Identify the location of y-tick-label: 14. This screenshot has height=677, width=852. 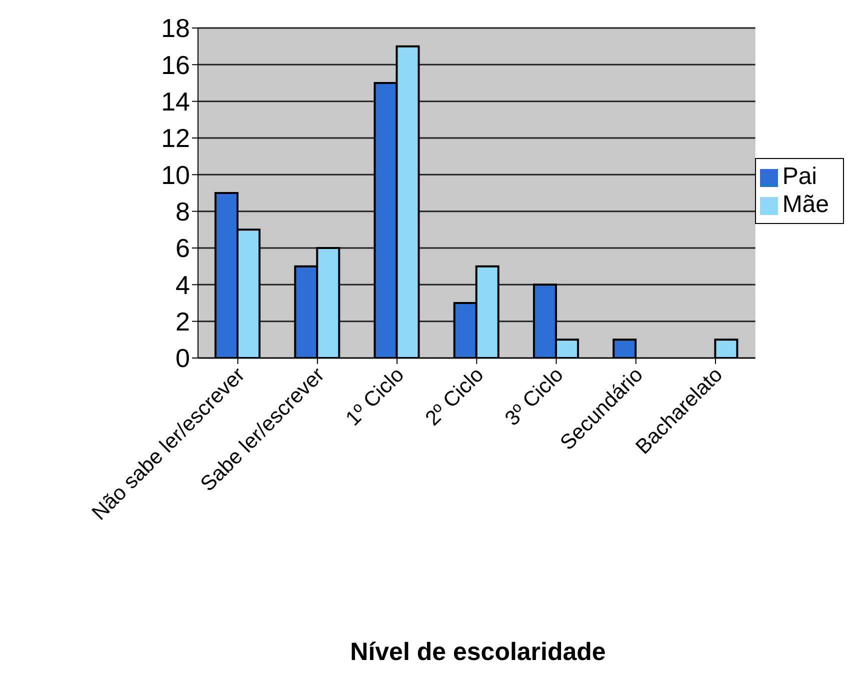
(175, 101).